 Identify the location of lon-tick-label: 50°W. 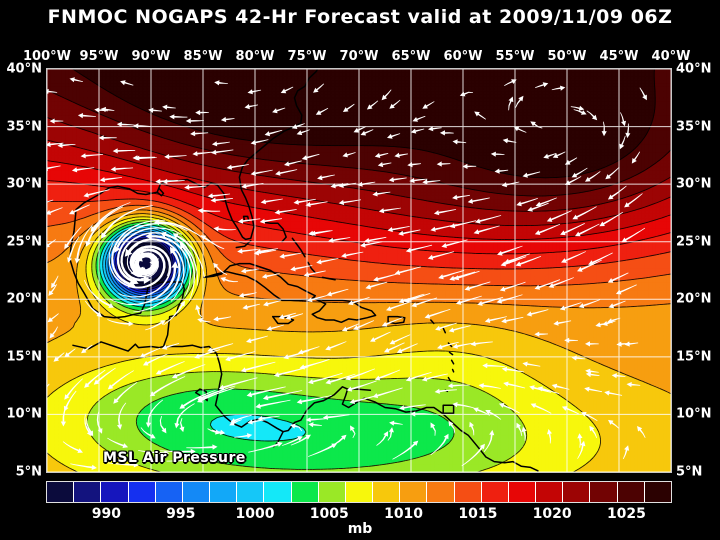
(567, 56).